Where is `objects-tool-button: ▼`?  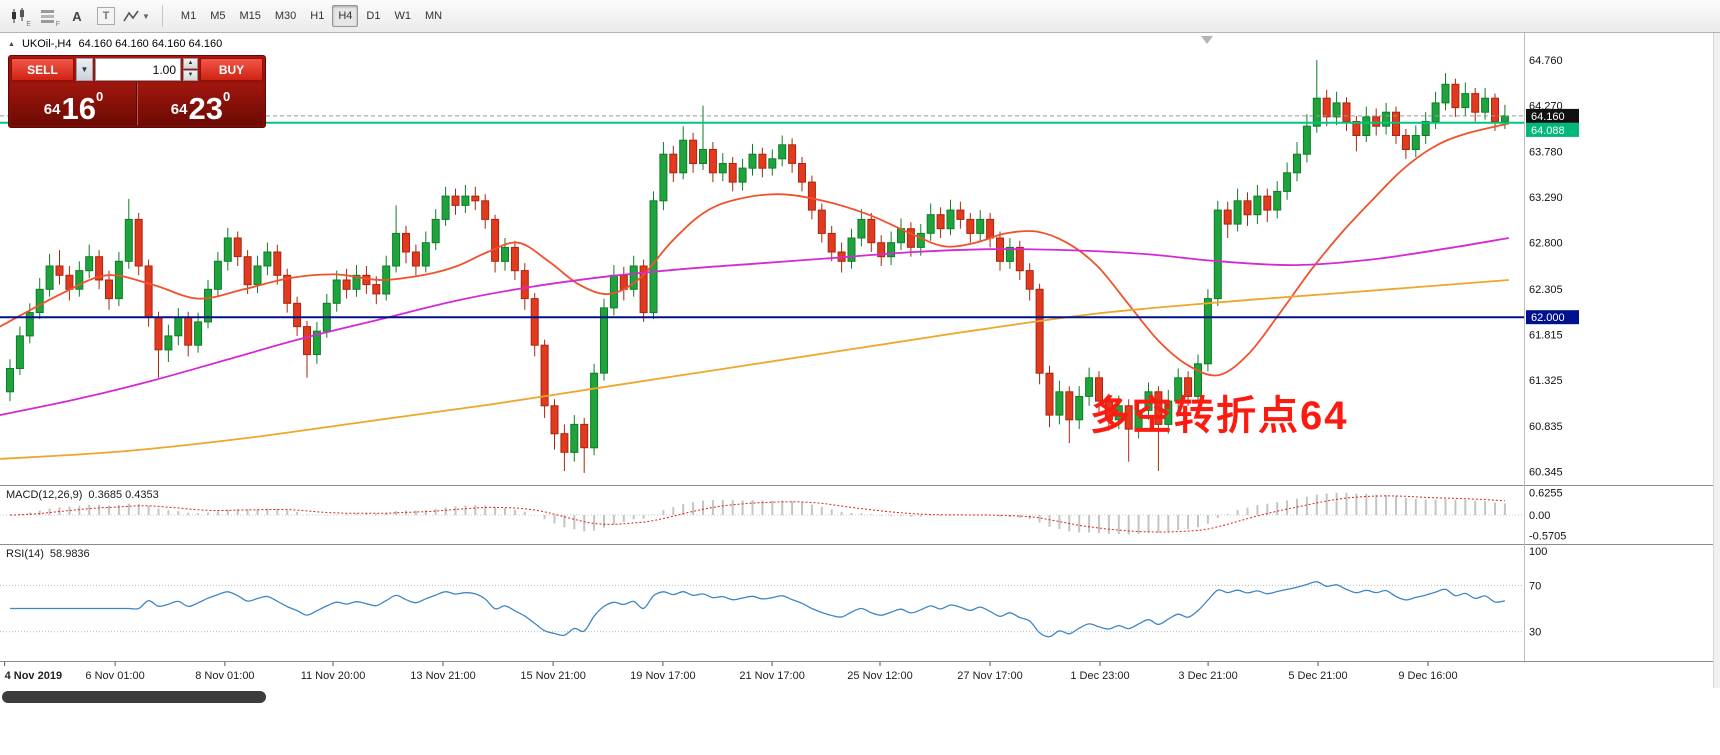 objects-tool-button: ▼ is located at coordinates (136, 16).